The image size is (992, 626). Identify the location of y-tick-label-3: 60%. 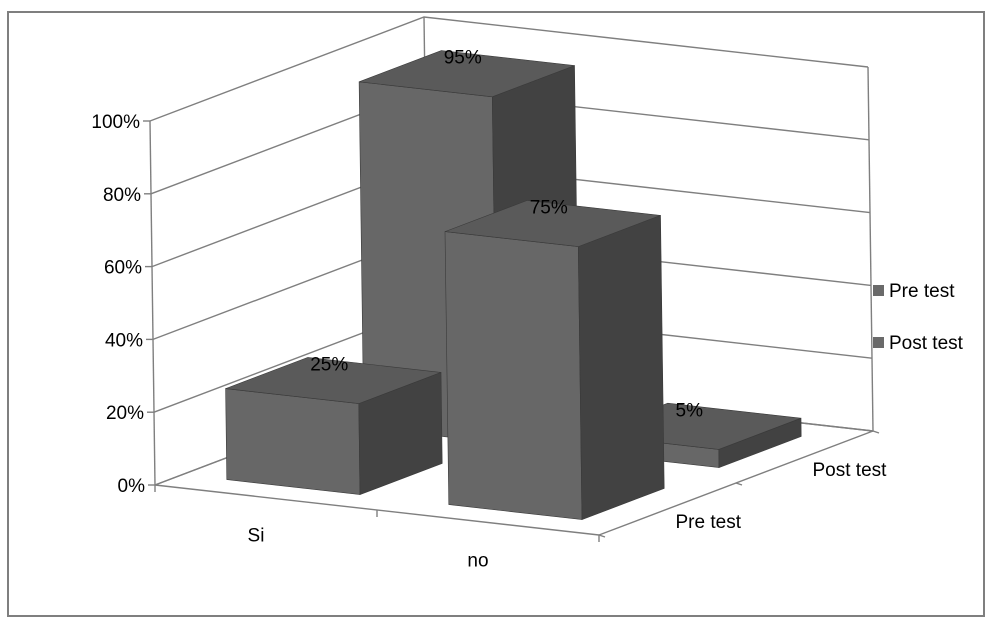
(123, 268).